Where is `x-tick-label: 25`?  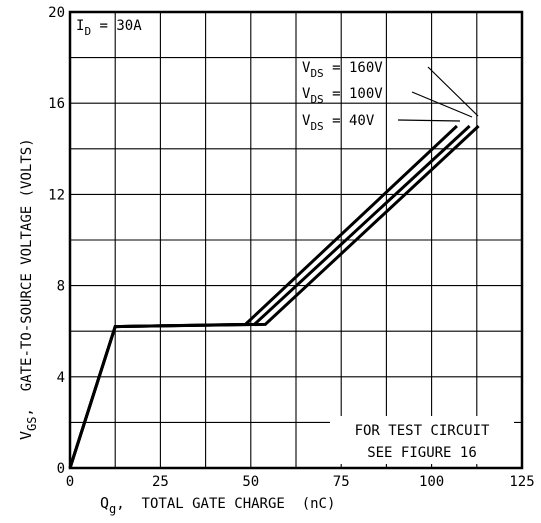
x-tick-label: 25 is located at coordinates (160, 482).